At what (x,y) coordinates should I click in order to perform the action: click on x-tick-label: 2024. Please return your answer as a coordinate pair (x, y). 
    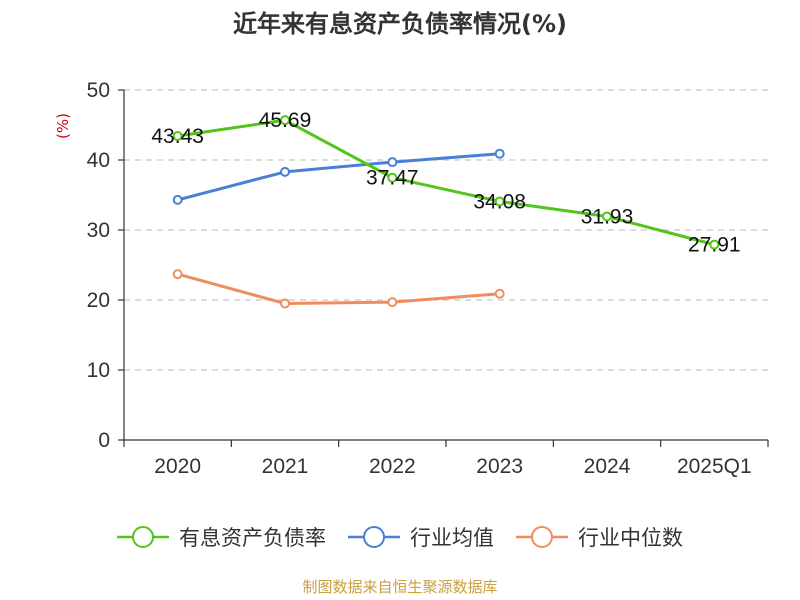
    Looking at the image, I should click on (607, 466).